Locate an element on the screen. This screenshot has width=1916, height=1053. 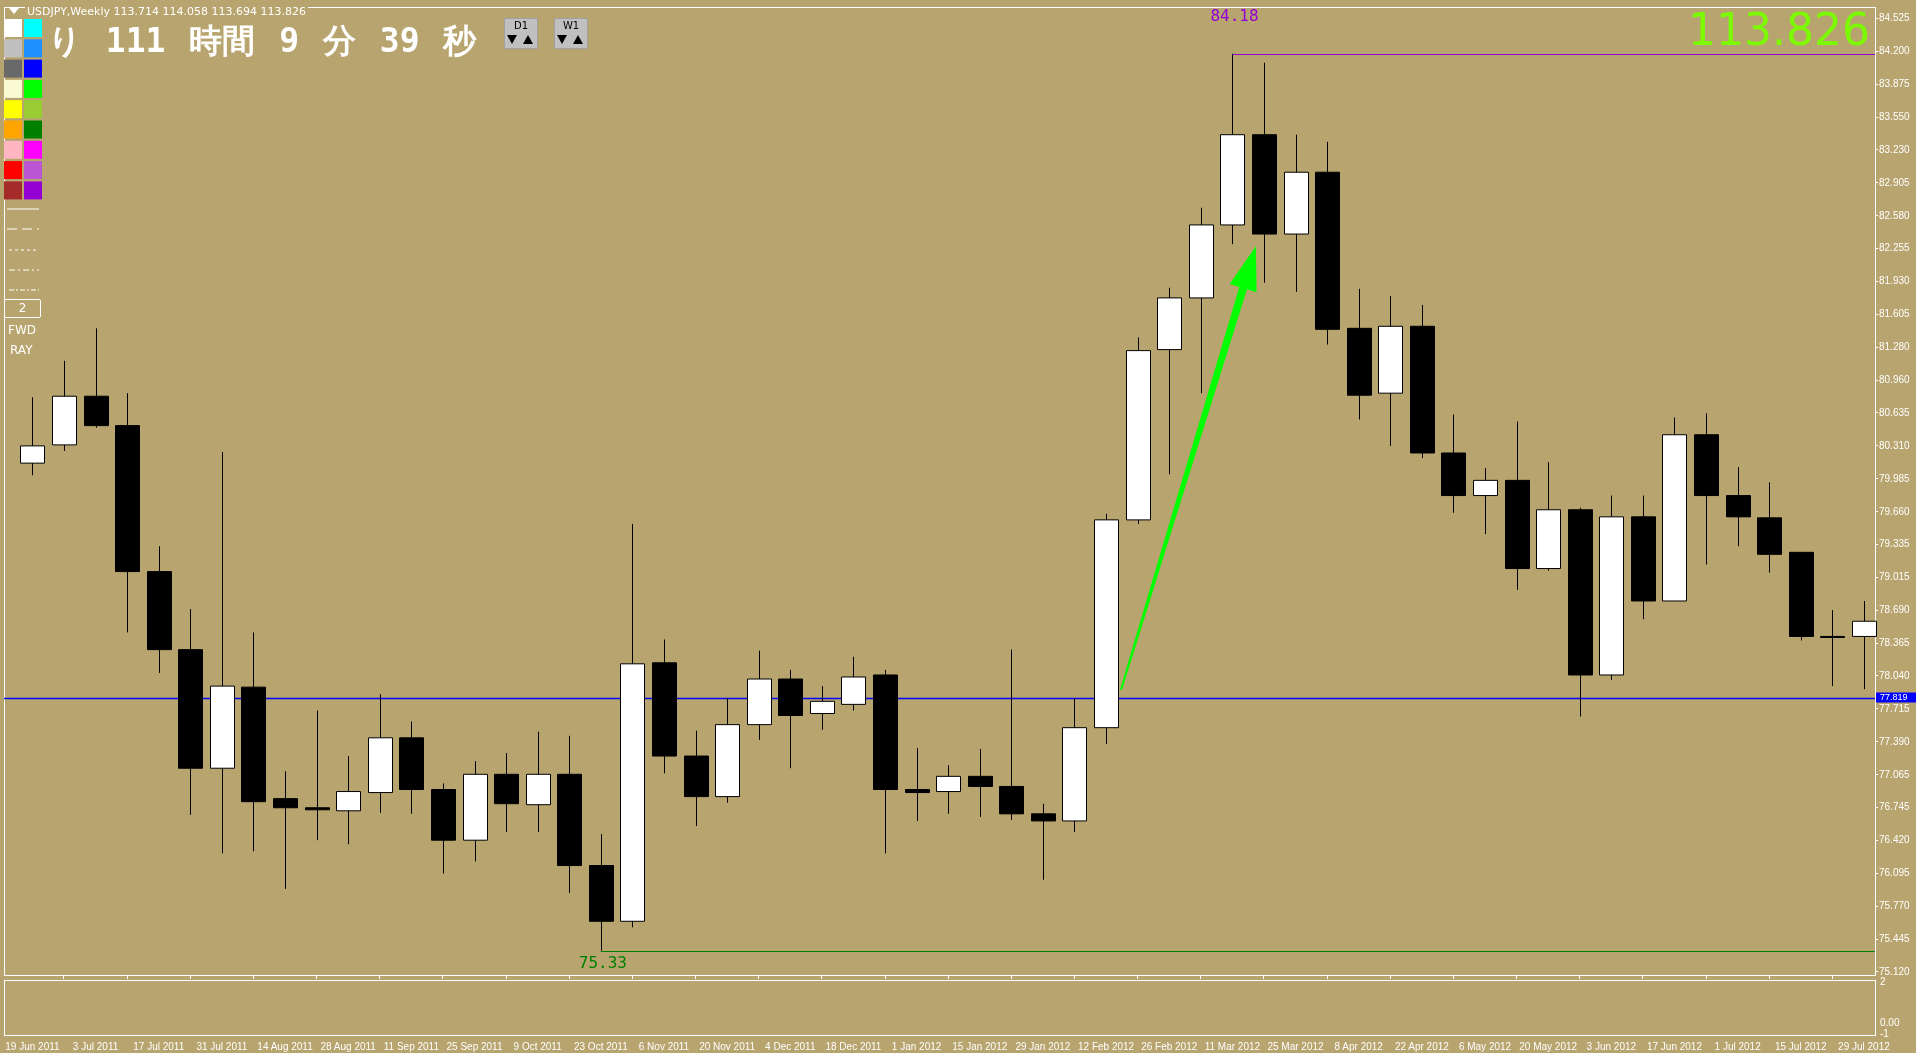
ref-line-label: 77.819 is located at coordinates (1894, 696).